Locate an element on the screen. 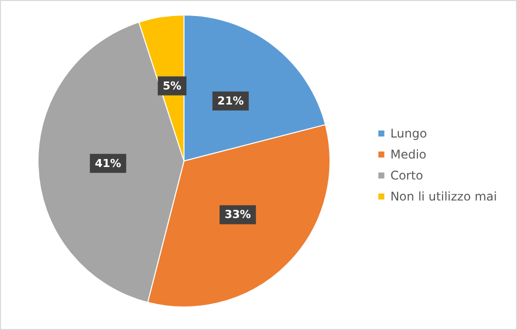 The image size is (517, 330). data-label: 5% is located at coordinates (172, 85).